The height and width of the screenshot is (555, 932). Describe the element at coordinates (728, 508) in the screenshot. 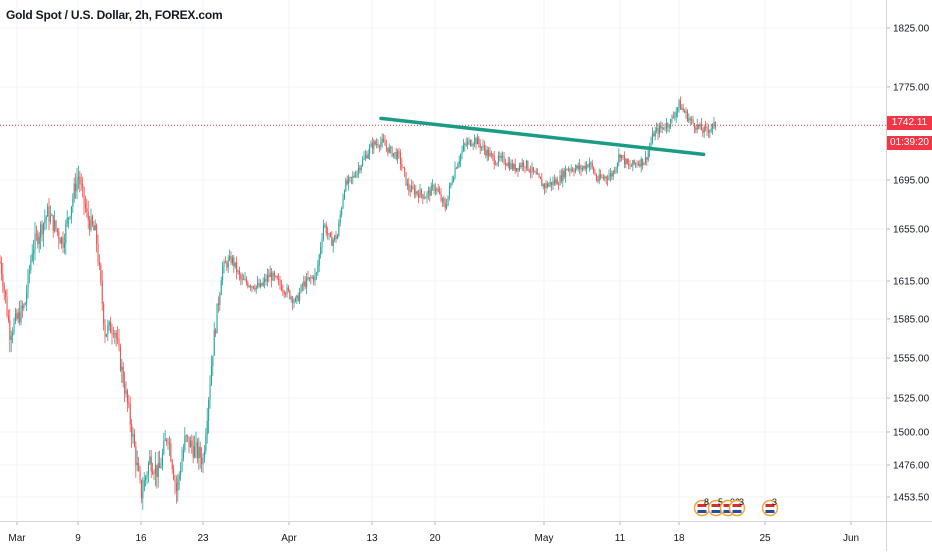

I see `flag-stripe-white` at that location.